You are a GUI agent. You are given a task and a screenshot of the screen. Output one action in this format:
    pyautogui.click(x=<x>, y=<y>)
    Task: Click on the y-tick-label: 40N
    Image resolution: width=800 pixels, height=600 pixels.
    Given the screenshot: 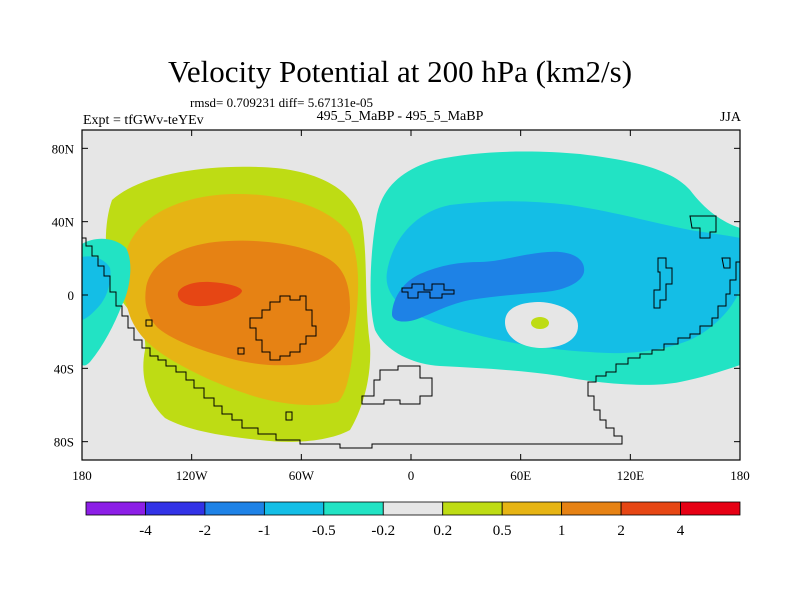 What is the action you would take?
    pyautogui.click(x=63, y=222)
    